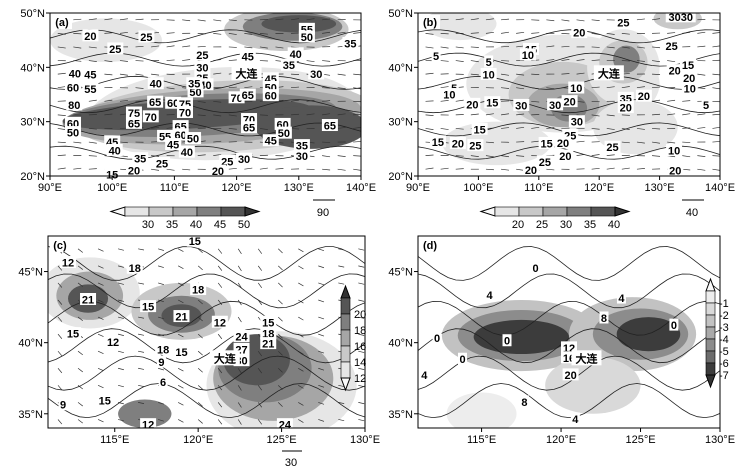 The image size is (747, 475). Describe the element at coordinates (590, 225) in the screenshot. I see `colorbar-label: 35` at that location.